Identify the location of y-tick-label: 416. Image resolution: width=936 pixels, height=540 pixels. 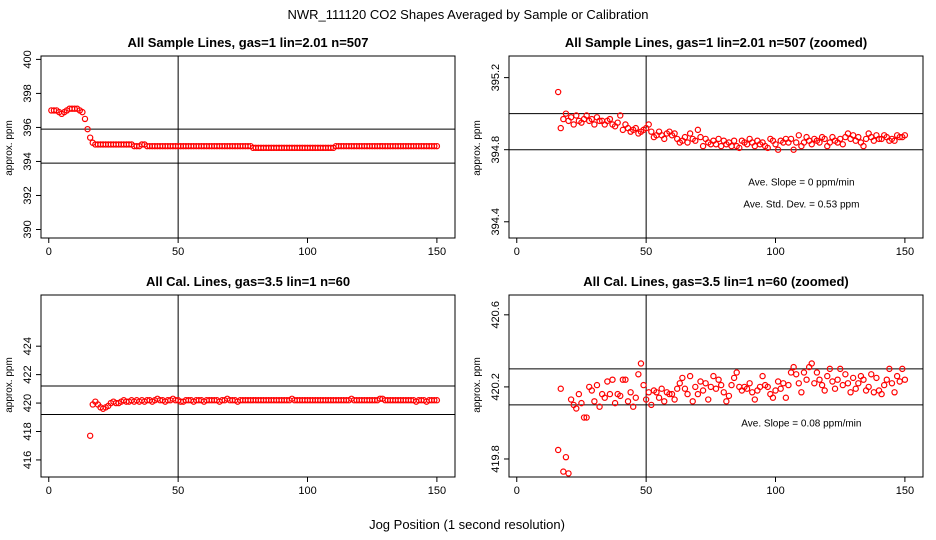
(28, 460).